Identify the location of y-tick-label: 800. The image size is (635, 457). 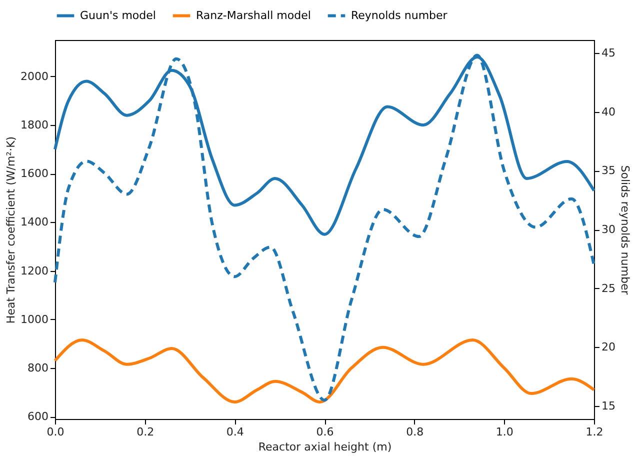
(38, 367).